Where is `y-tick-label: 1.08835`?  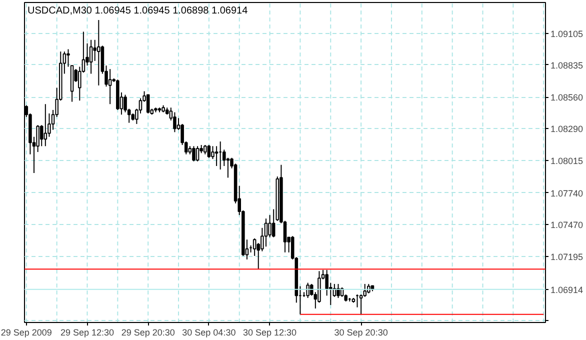 y-tick-label: 1.08835 is located at coordinates (567, 65).